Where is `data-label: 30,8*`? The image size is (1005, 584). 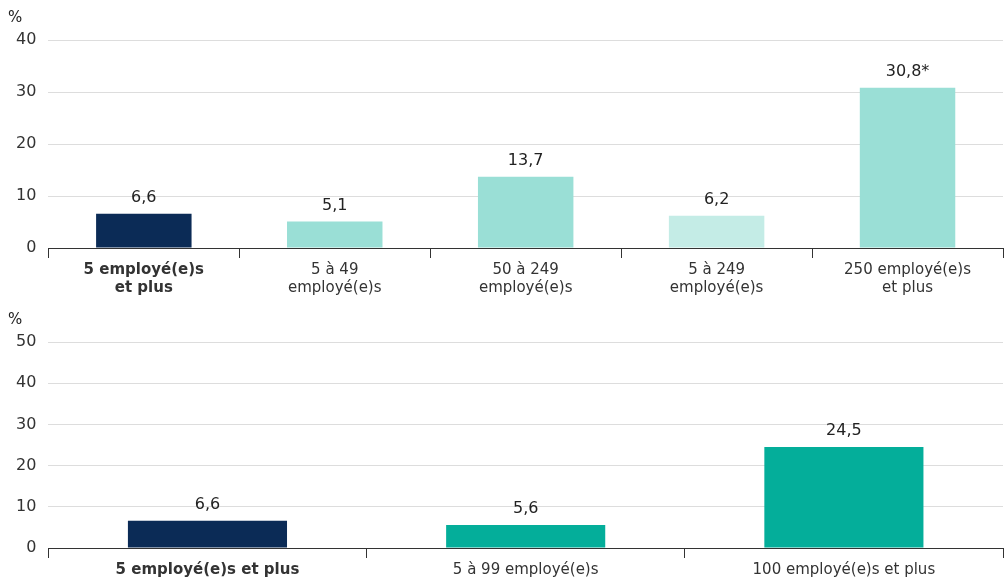
data-label: 30,8* is located at coordinates (907, 70).